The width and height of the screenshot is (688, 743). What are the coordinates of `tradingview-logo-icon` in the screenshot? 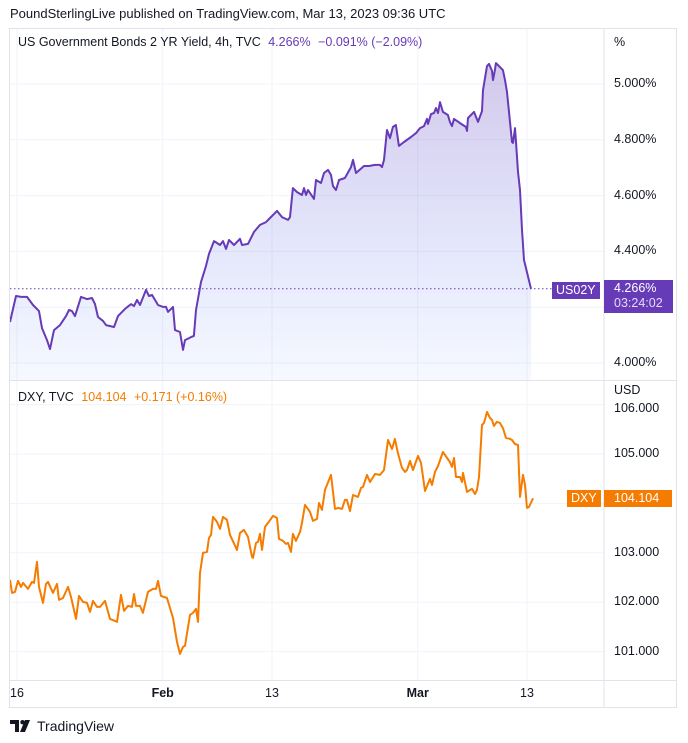 It's located at (20, 726).